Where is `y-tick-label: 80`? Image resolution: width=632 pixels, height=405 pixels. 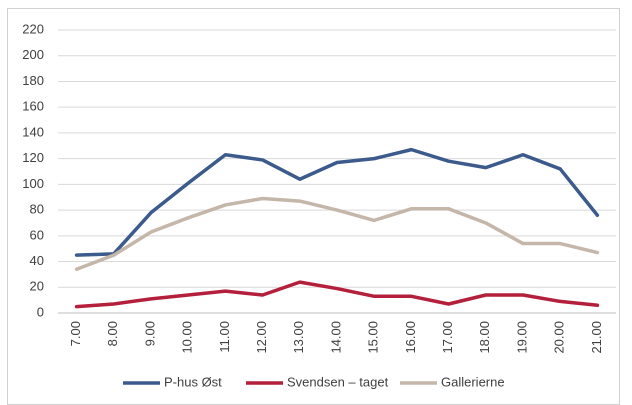 y-tick-label: 80 is located at coordinates (37, 209).